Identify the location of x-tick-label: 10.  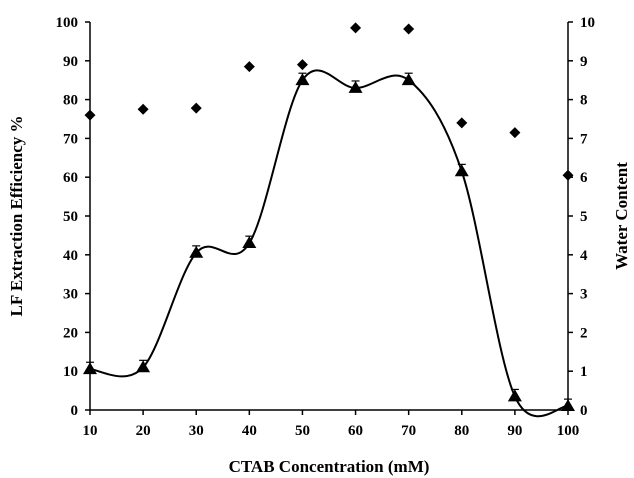
(90, 431).